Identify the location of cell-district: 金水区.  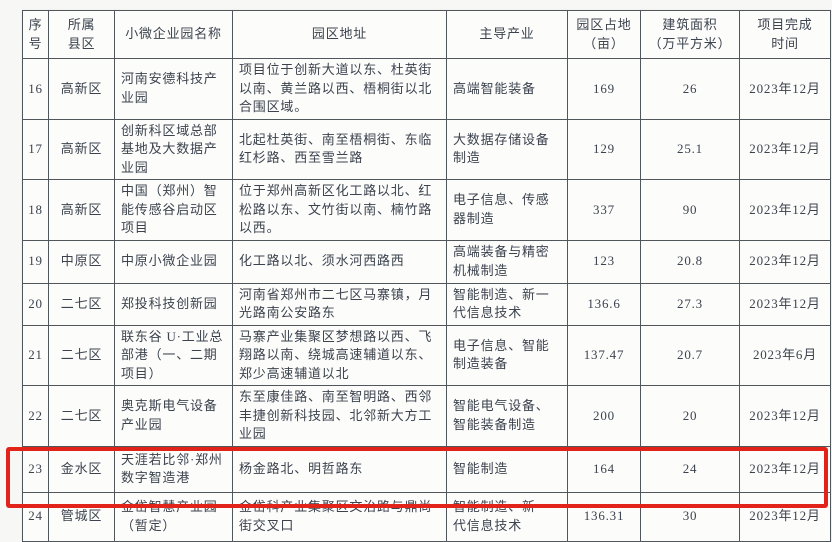
(81, 469).